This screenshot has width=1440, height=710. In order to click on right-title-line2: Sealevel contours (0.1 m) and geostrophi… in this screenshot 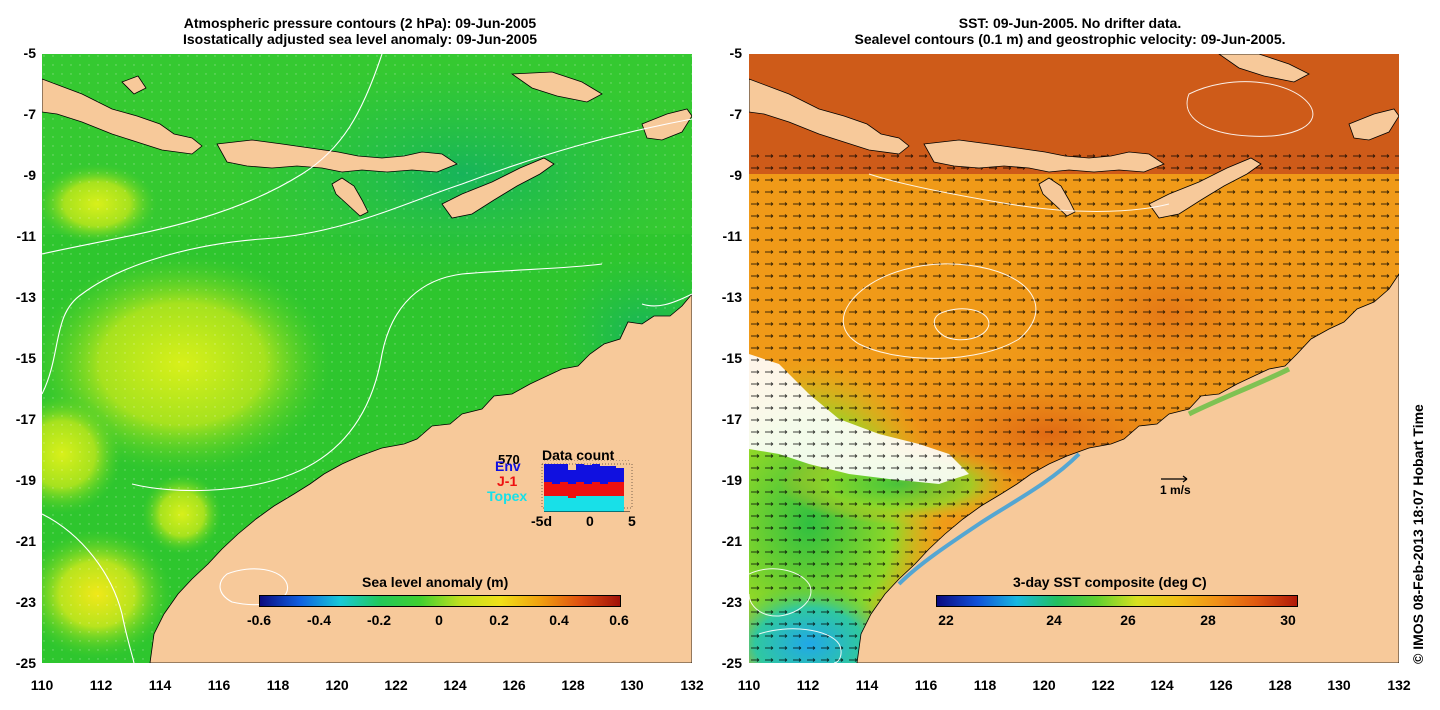, I will do `click(1070, 39)`.